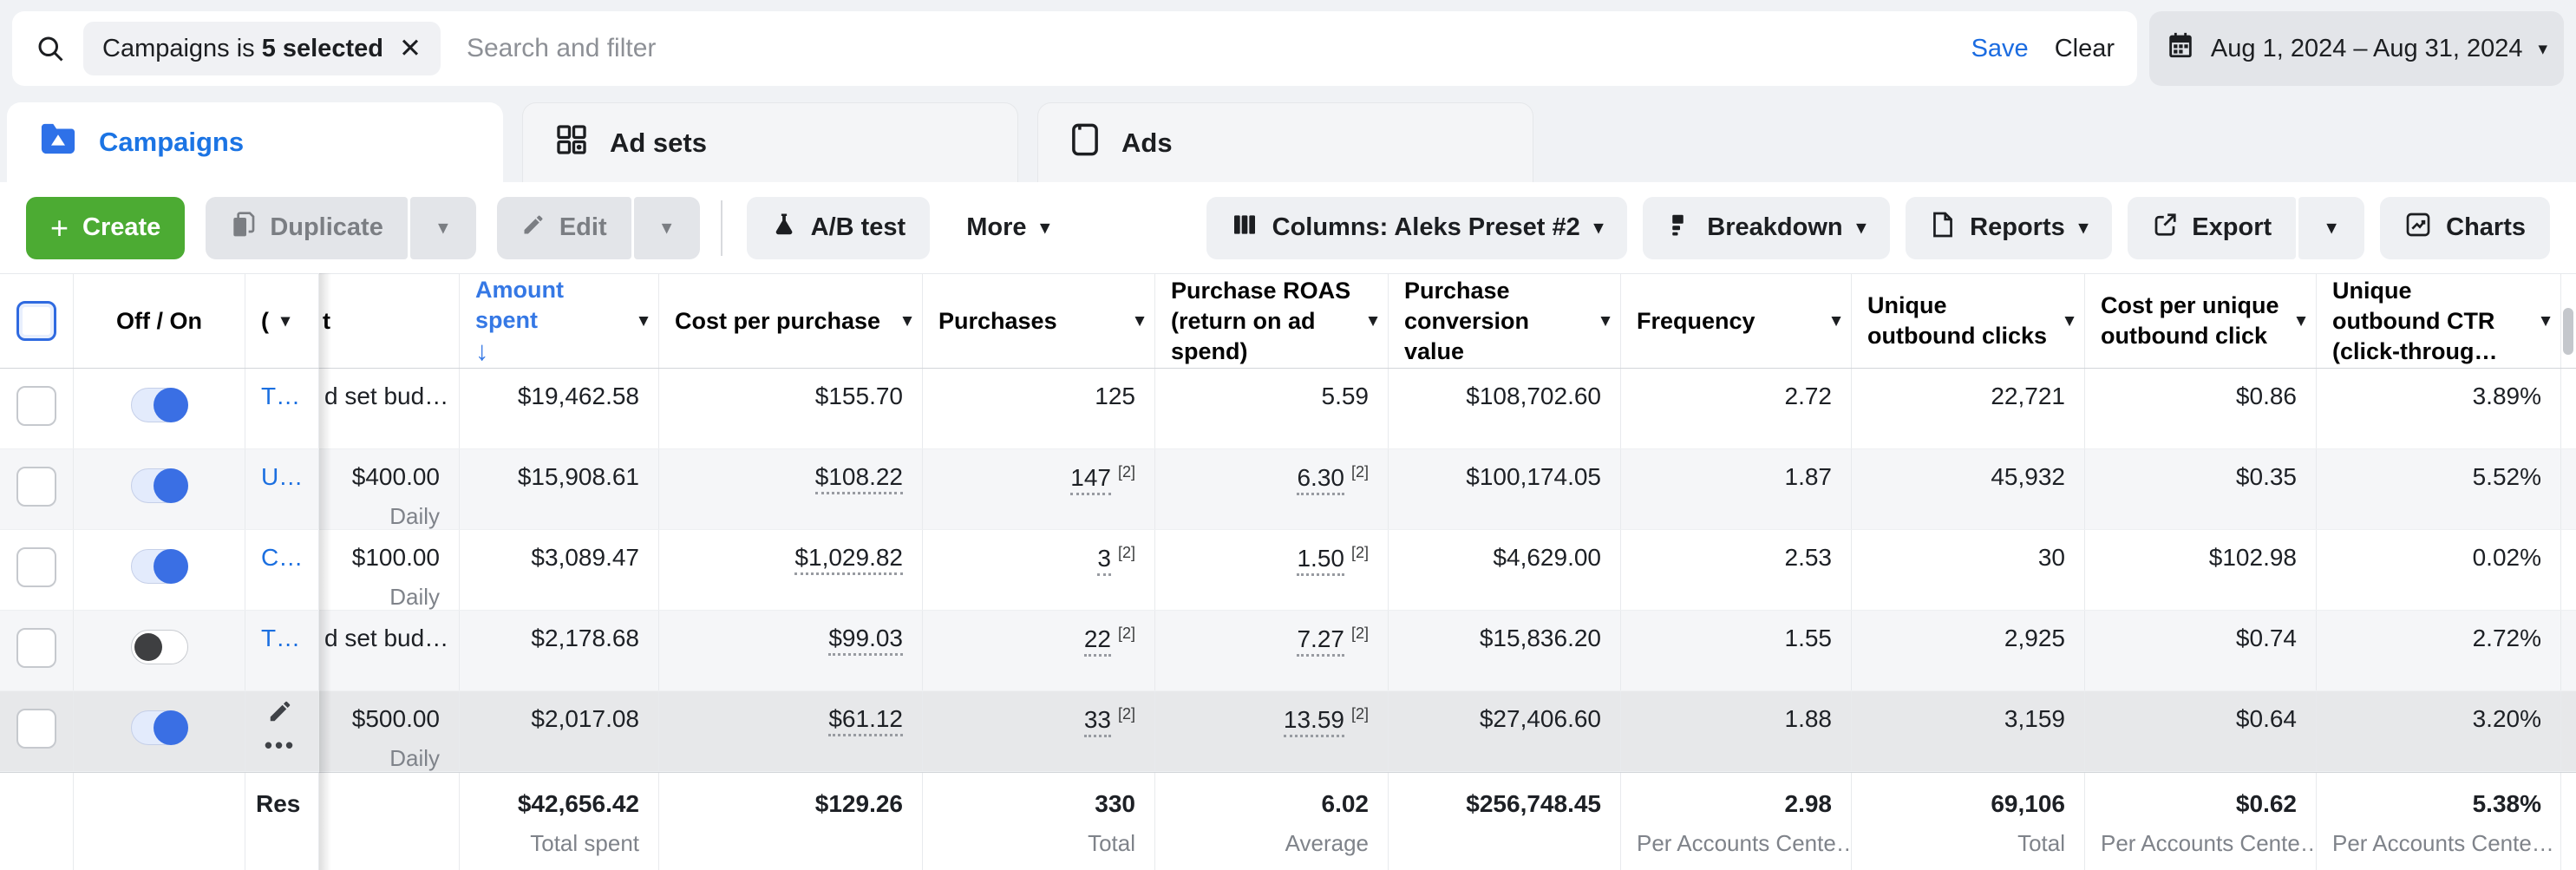  What do you see at coordinates (2212, 227) in the screenshot?
I see `export-button: Export` at bounding box center [2212, 227].